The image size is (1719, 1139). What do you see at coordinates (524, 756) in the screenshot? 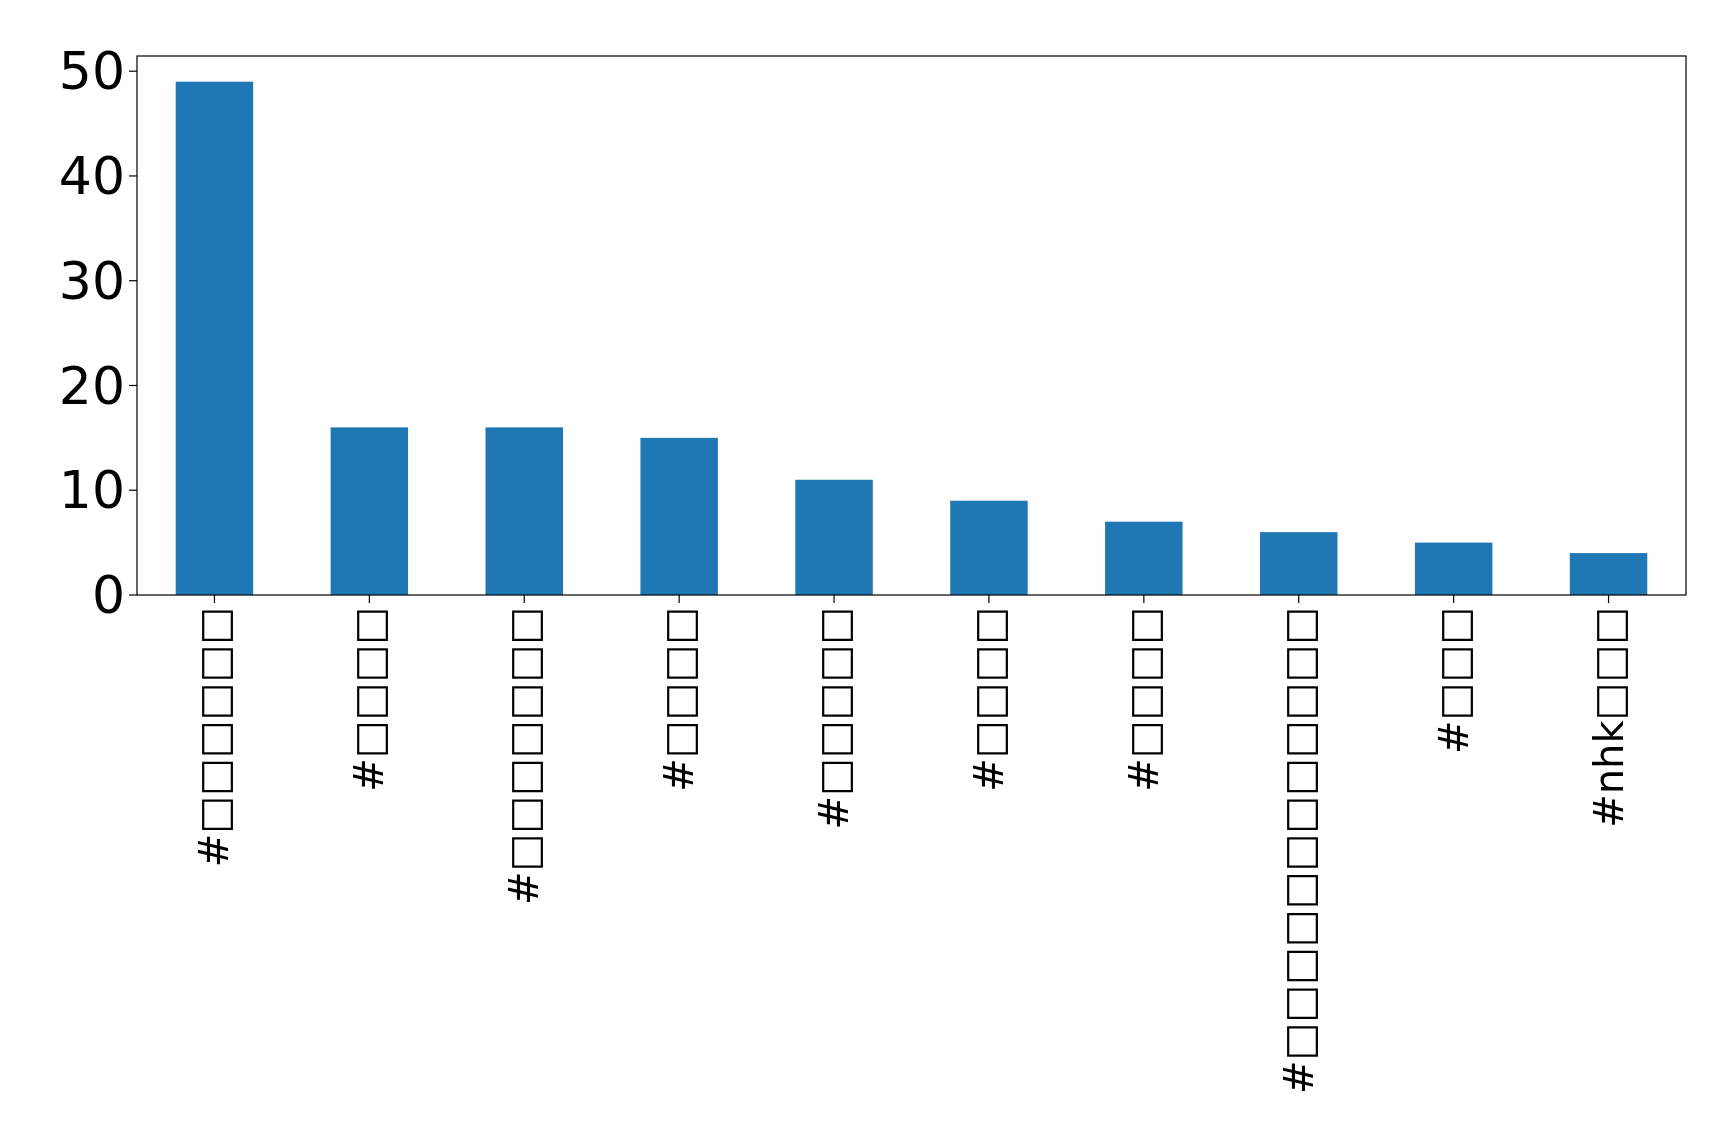
I see `x-tick-label: #□□□□□□□` at bounding box center [524, 756].